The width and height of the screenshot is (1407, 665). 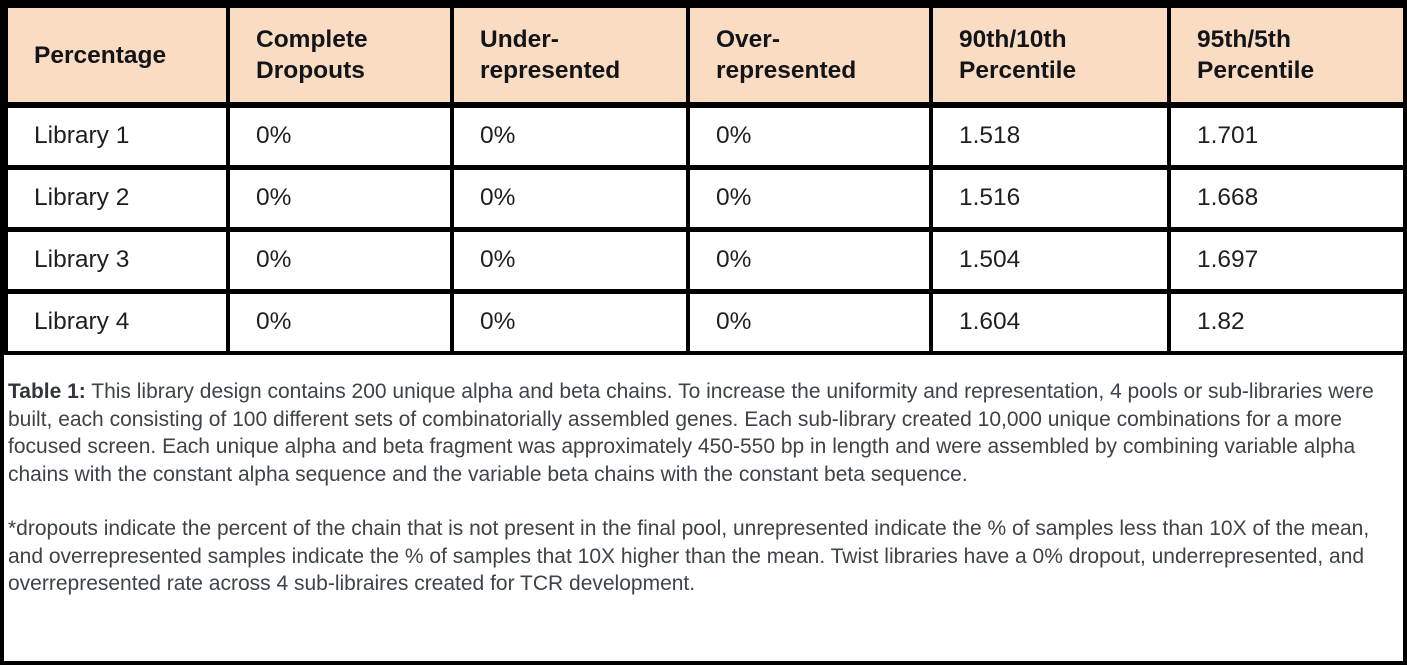 I want to click on row-label: Library 4, so click(x=117, y=322).